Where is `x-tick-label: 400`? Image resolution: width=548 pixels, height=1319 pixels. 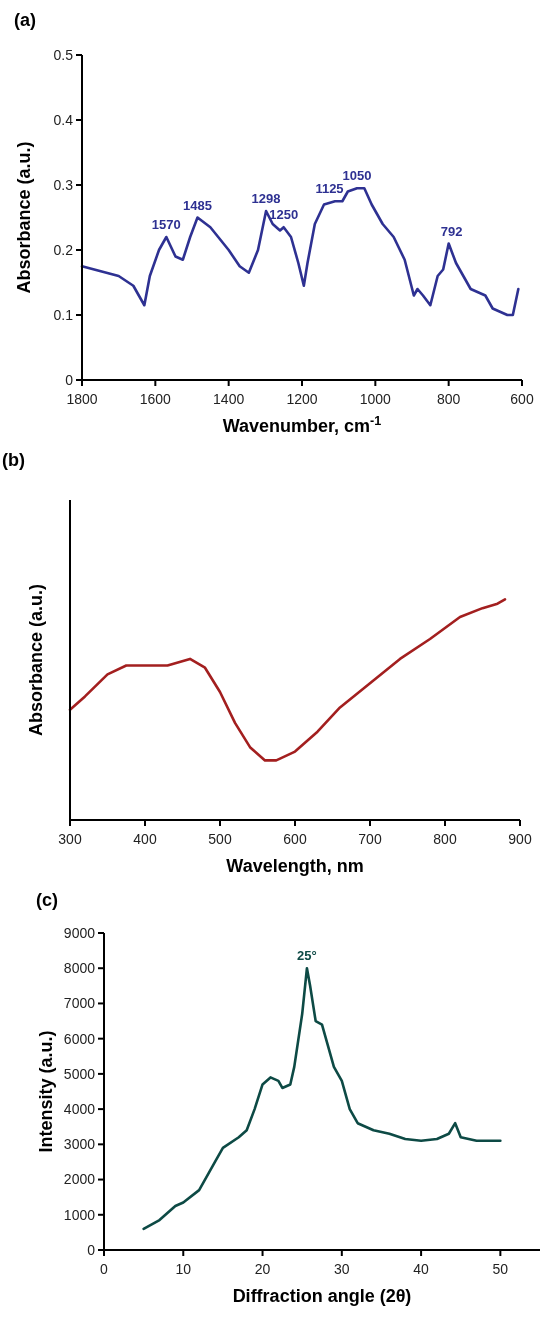
x-tick-label: 400 is located at coordinates (145, 839).